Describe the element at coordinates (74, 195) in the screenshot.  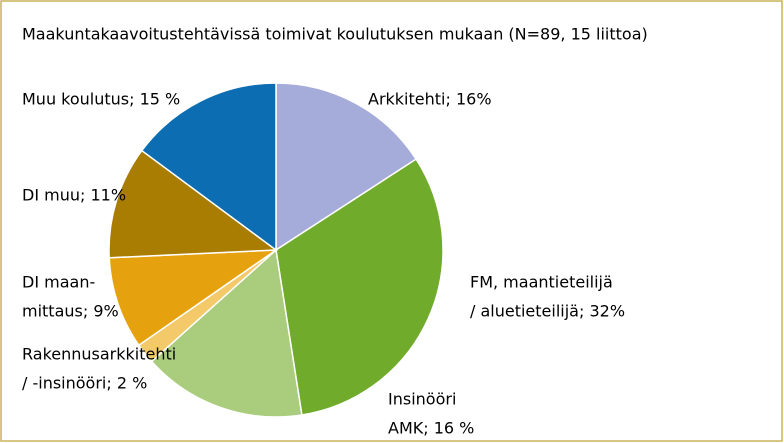
I see `slice-label: DI muu; 11%` at that location.